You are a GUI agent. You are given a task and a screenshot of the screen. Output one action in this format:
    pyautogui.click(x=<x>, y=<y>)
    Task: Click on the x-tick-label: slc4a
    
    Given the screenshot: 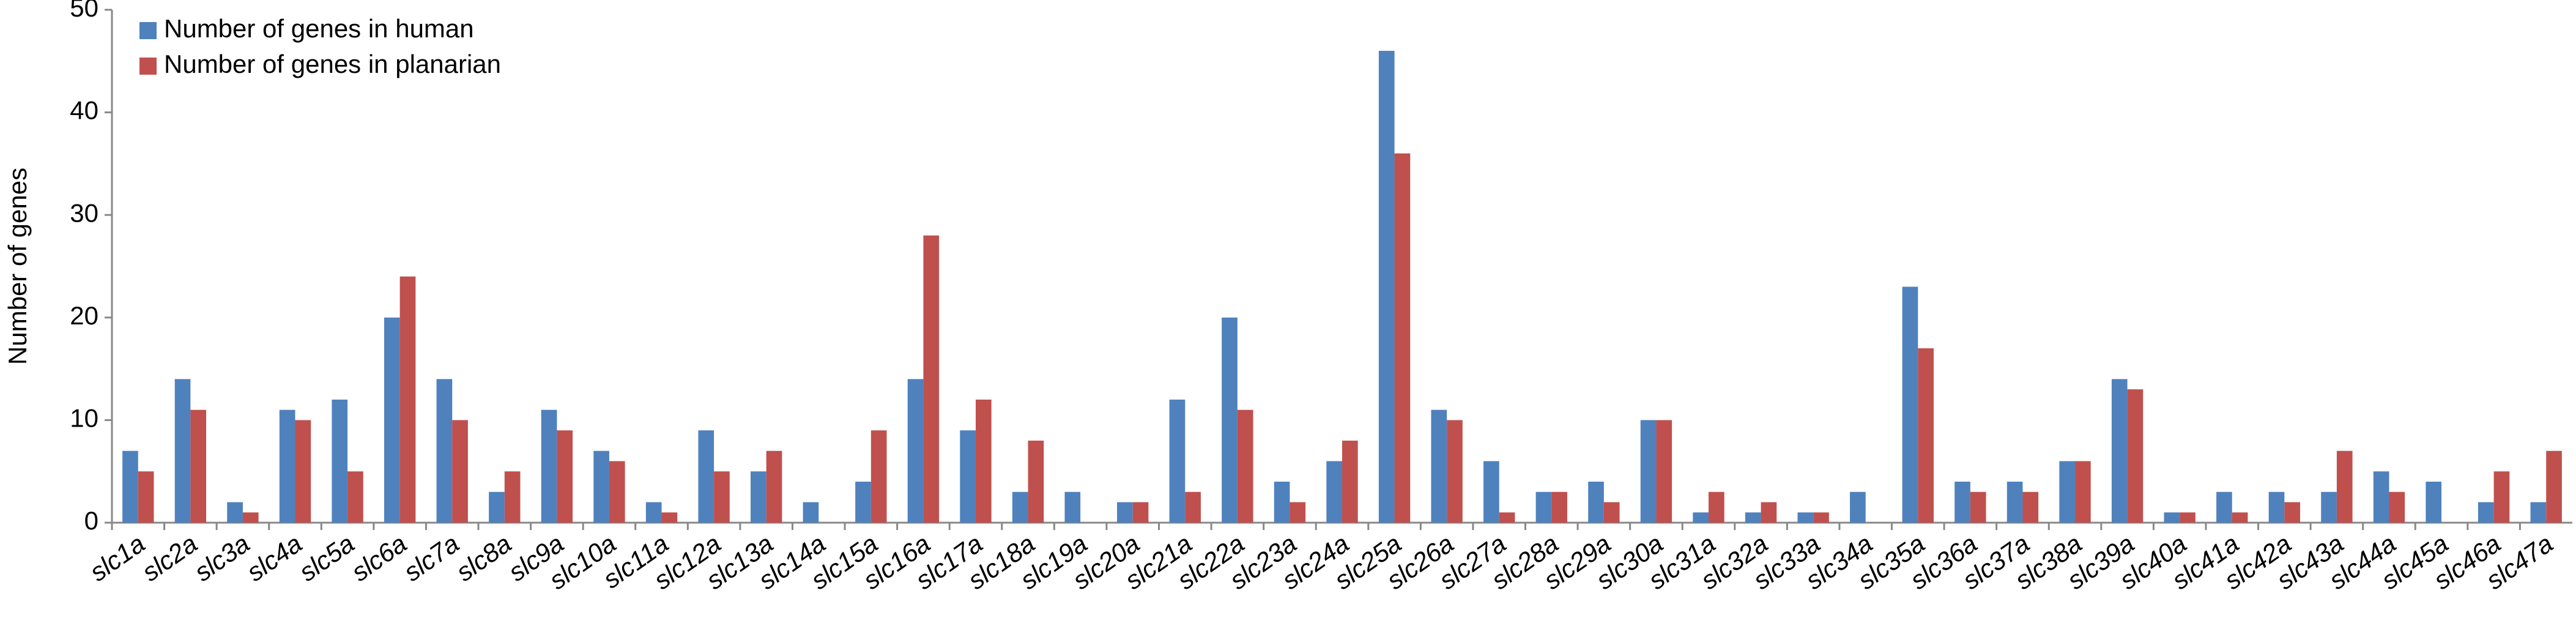 What is the action you would take?
    pyautogui.click(x=274, y=558)
    